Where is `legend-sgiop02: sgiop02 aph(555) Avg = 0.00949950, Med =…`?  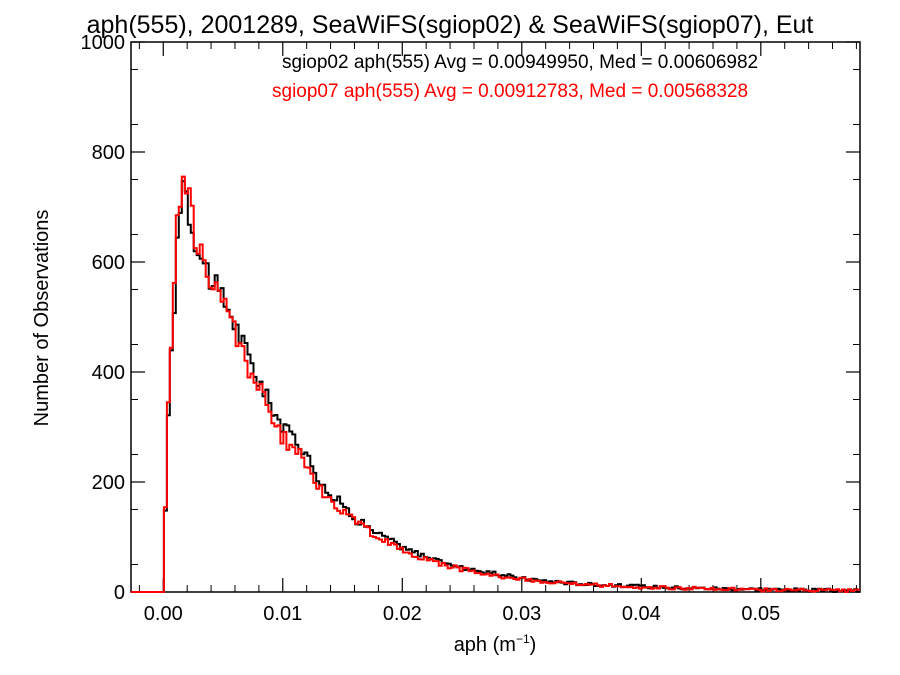 legend-sgiop02: sgiop02 aph(555) Avg = 0.00949950, Med =… is located at coordinates (520, 62).